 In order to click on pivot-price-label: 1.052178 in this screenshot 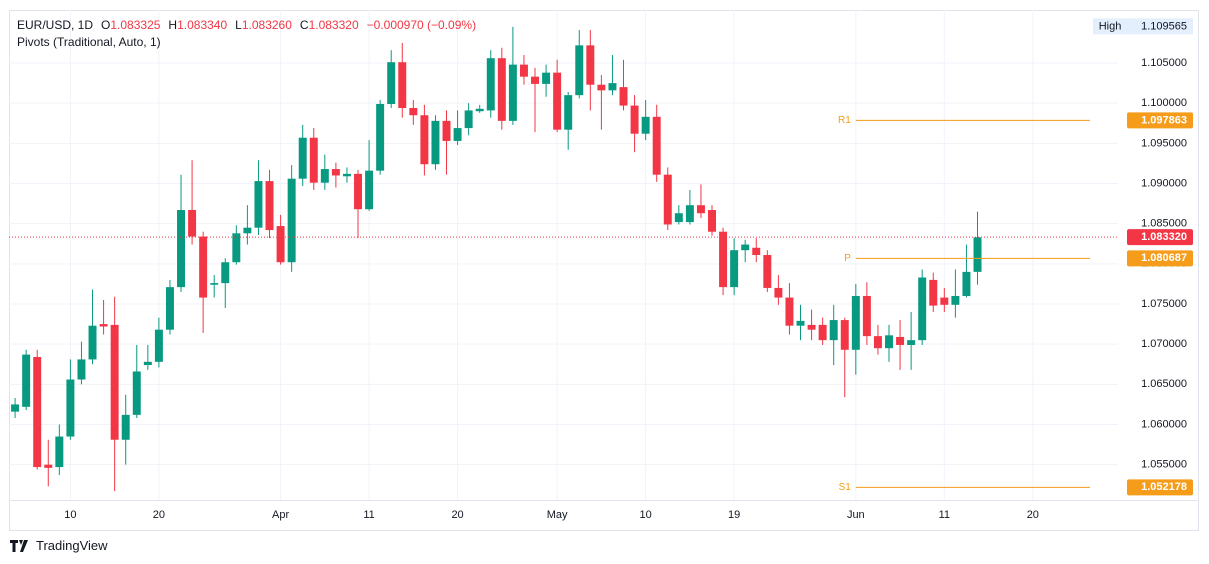, I will do `click(1164, 487)`.